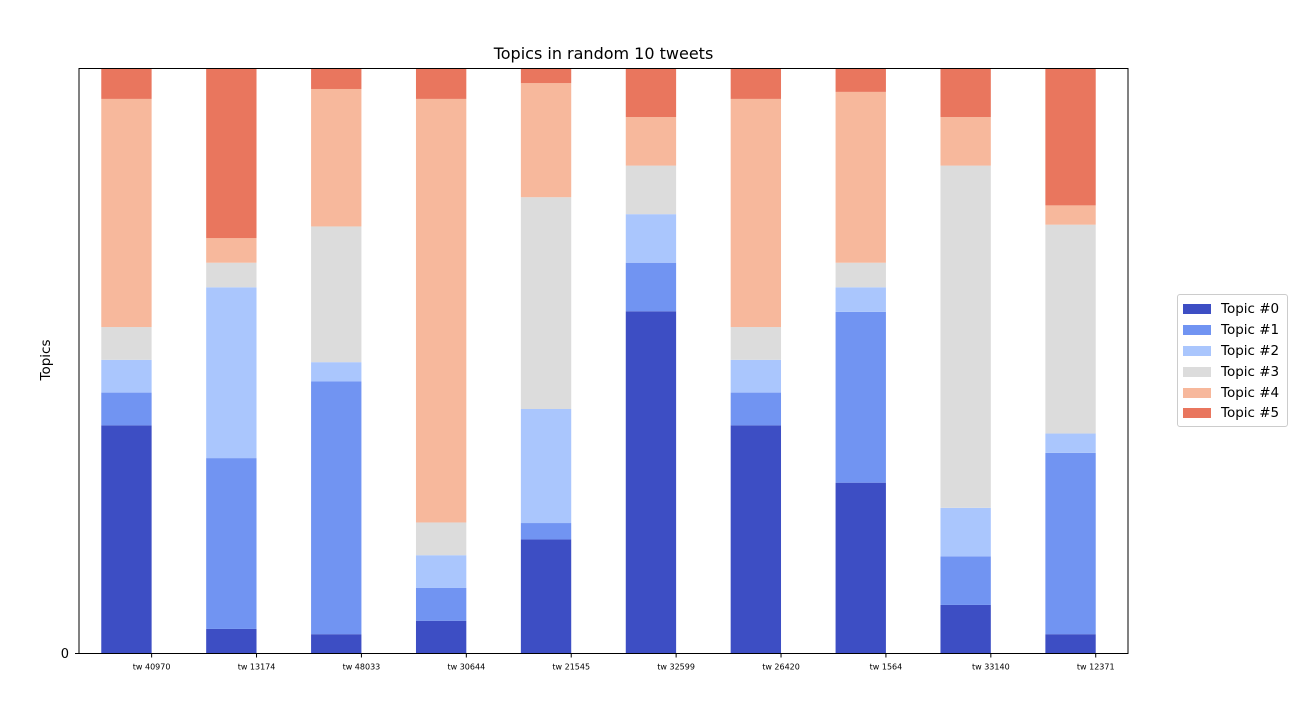  Describe the element at coordinates (65, 654) in the screenshot. I see `y-tick-label-zero: 0` at that location.